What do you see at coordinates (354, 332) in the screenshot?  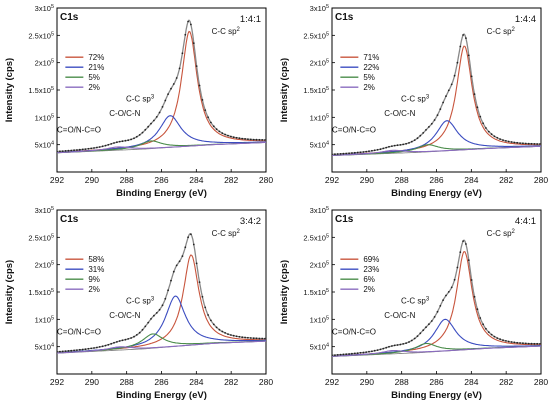 I see `peak-label: C=O/N-C=O` at bounding box center [354, 332].